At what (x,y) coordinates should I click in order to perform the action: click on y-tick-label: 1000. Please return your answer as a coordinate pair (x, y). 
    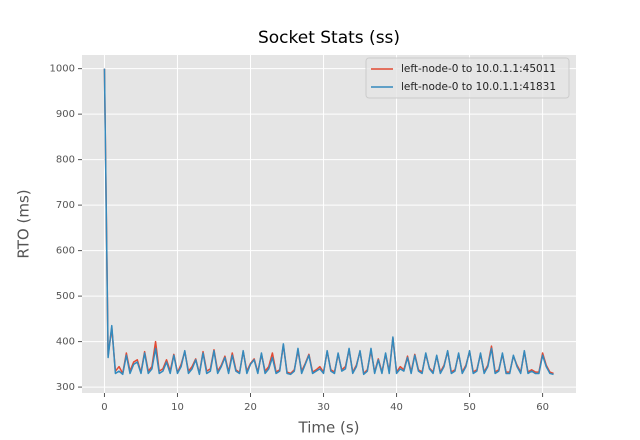
    Looking at the image, I should click on (62, 69).